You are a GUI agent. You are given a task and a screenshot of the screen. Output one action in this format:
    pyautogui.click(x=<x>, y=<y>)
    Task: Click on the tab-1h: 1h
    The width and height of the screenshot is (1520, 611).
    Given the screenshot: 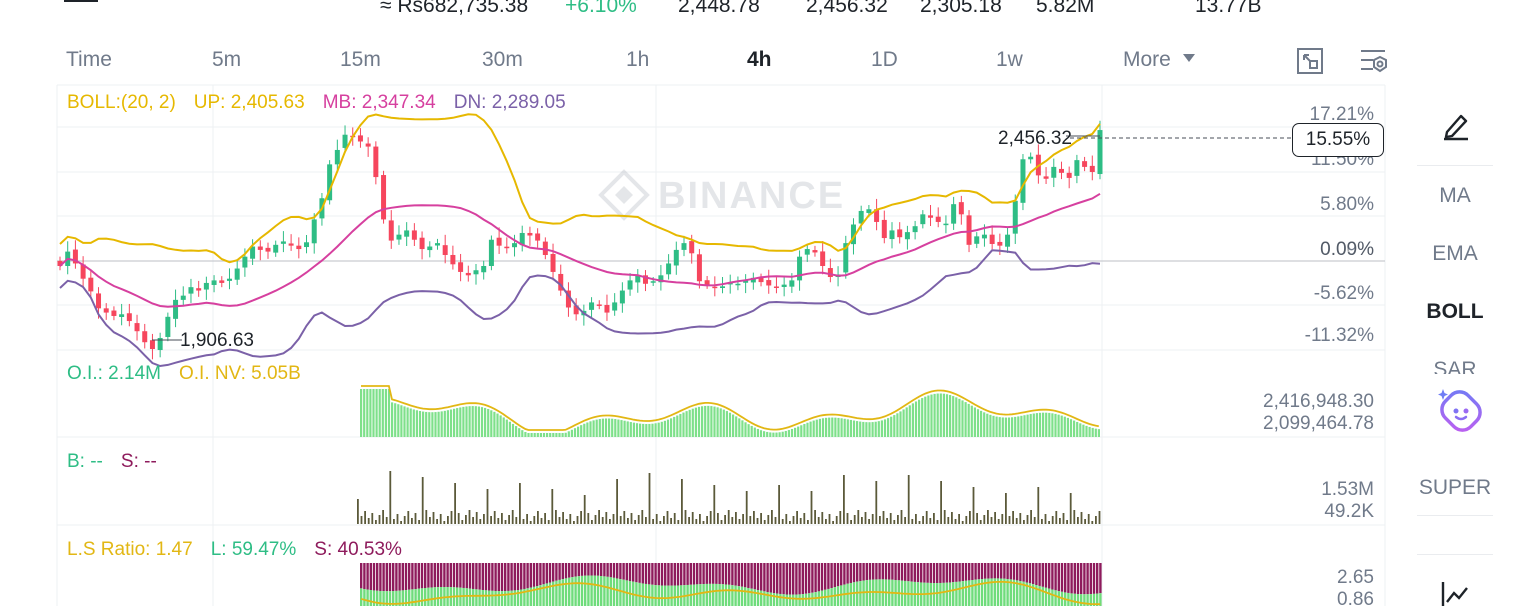 What is the action you would take?
    pyautogui.click(x=638, y=59)
    